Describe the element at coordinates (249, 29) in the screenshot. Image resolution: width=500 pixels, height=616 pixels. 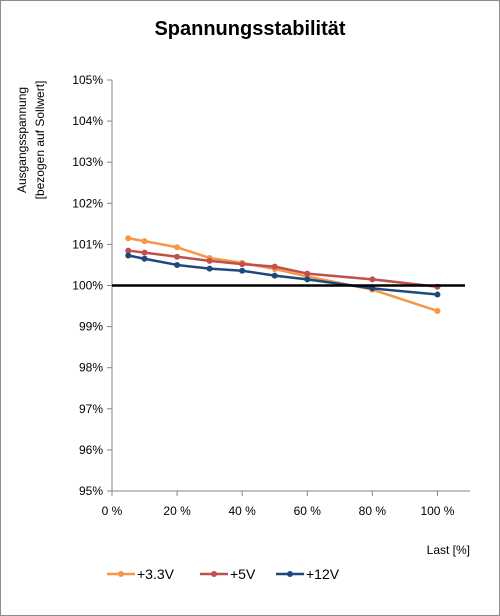
I see `chart-title: Spannungsstabilität` at that location.